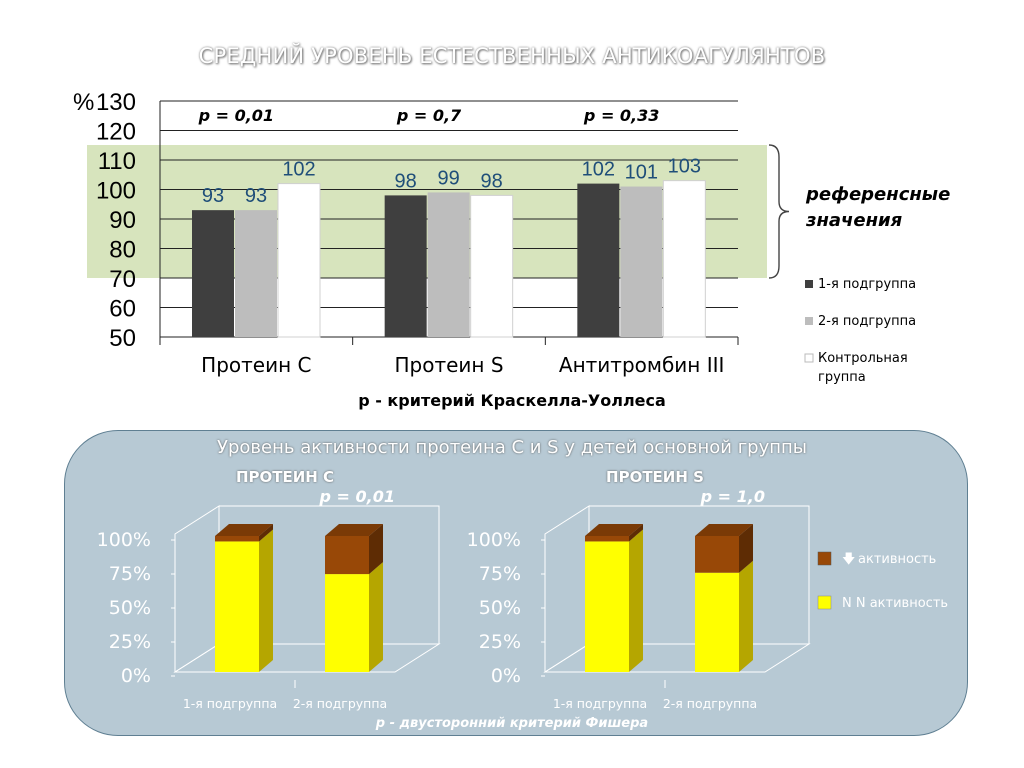  What do you see at coordinates (732, 496) in the screenshot?
I see `p-value: p = 1,0` at bounding box center [732, 496].